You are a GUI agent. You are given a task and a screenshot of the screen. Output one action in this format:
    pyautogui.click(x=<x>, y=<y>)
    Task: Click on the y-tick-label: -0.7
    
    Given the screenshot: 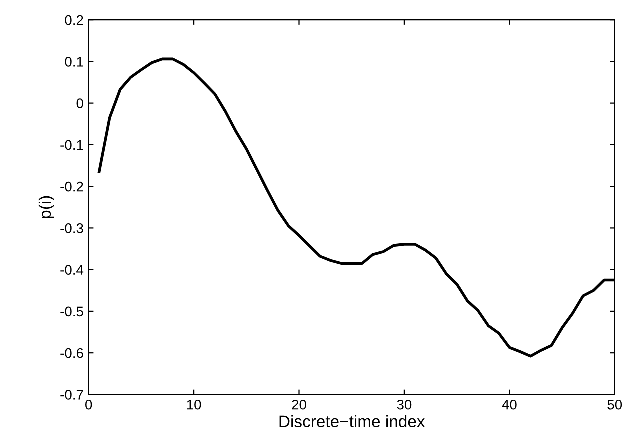 What is the action you would take?
    pyautogui.click(x=72, y=395)
    